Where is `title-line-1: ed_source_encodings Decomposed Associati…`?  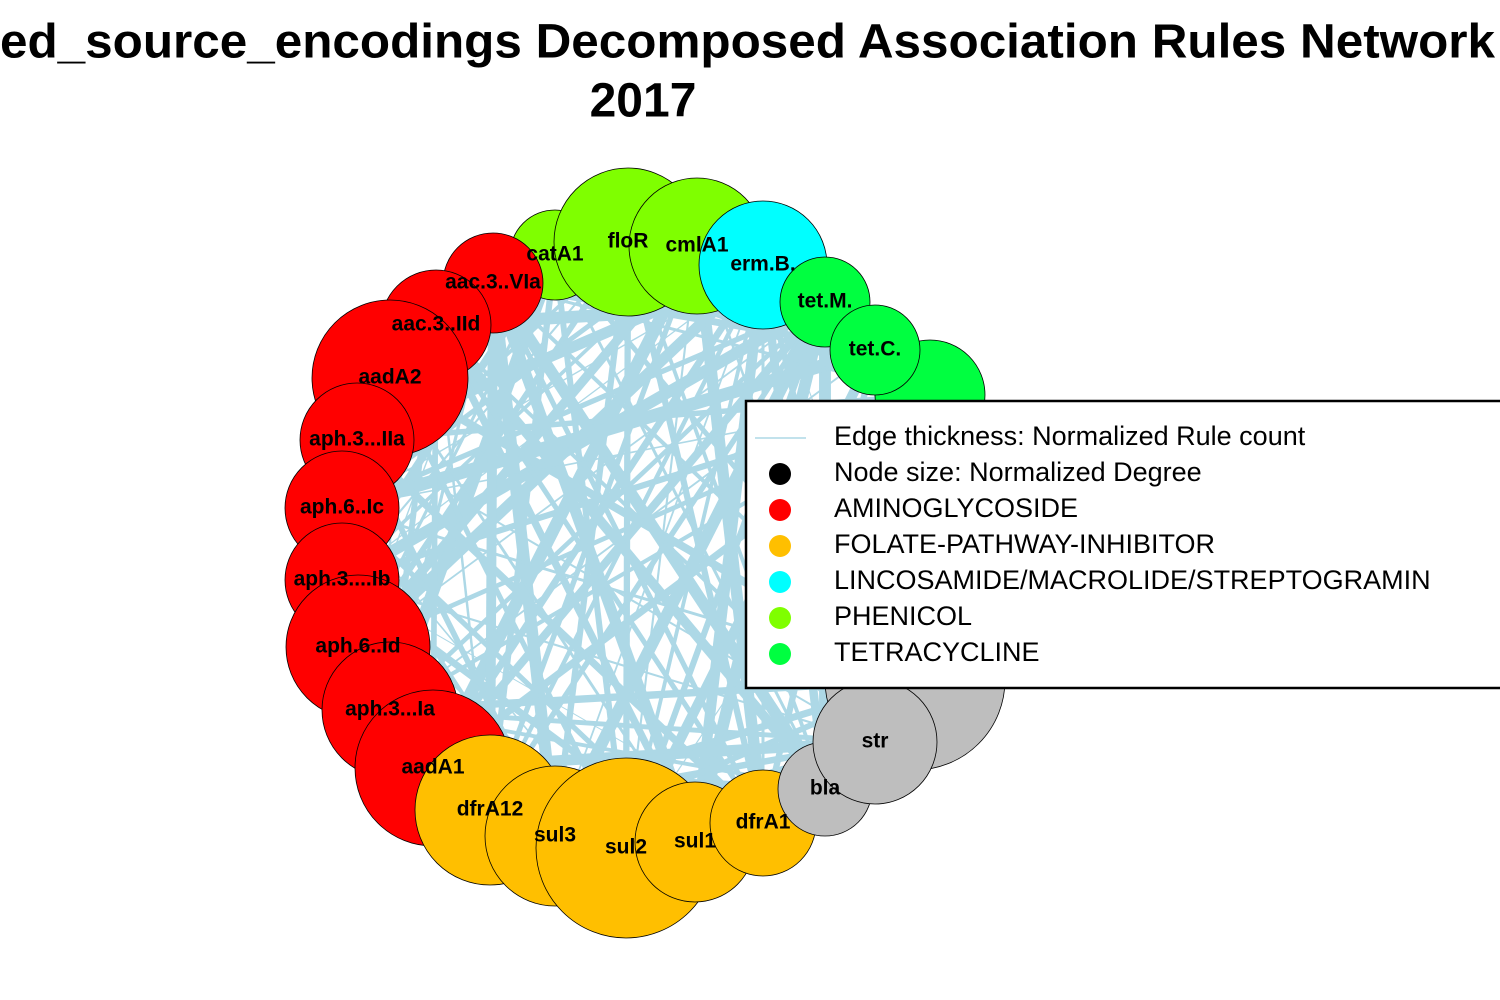 title-line-1: ed_source_encodings Decomposed Associati… is located at coordinates (747, 42).